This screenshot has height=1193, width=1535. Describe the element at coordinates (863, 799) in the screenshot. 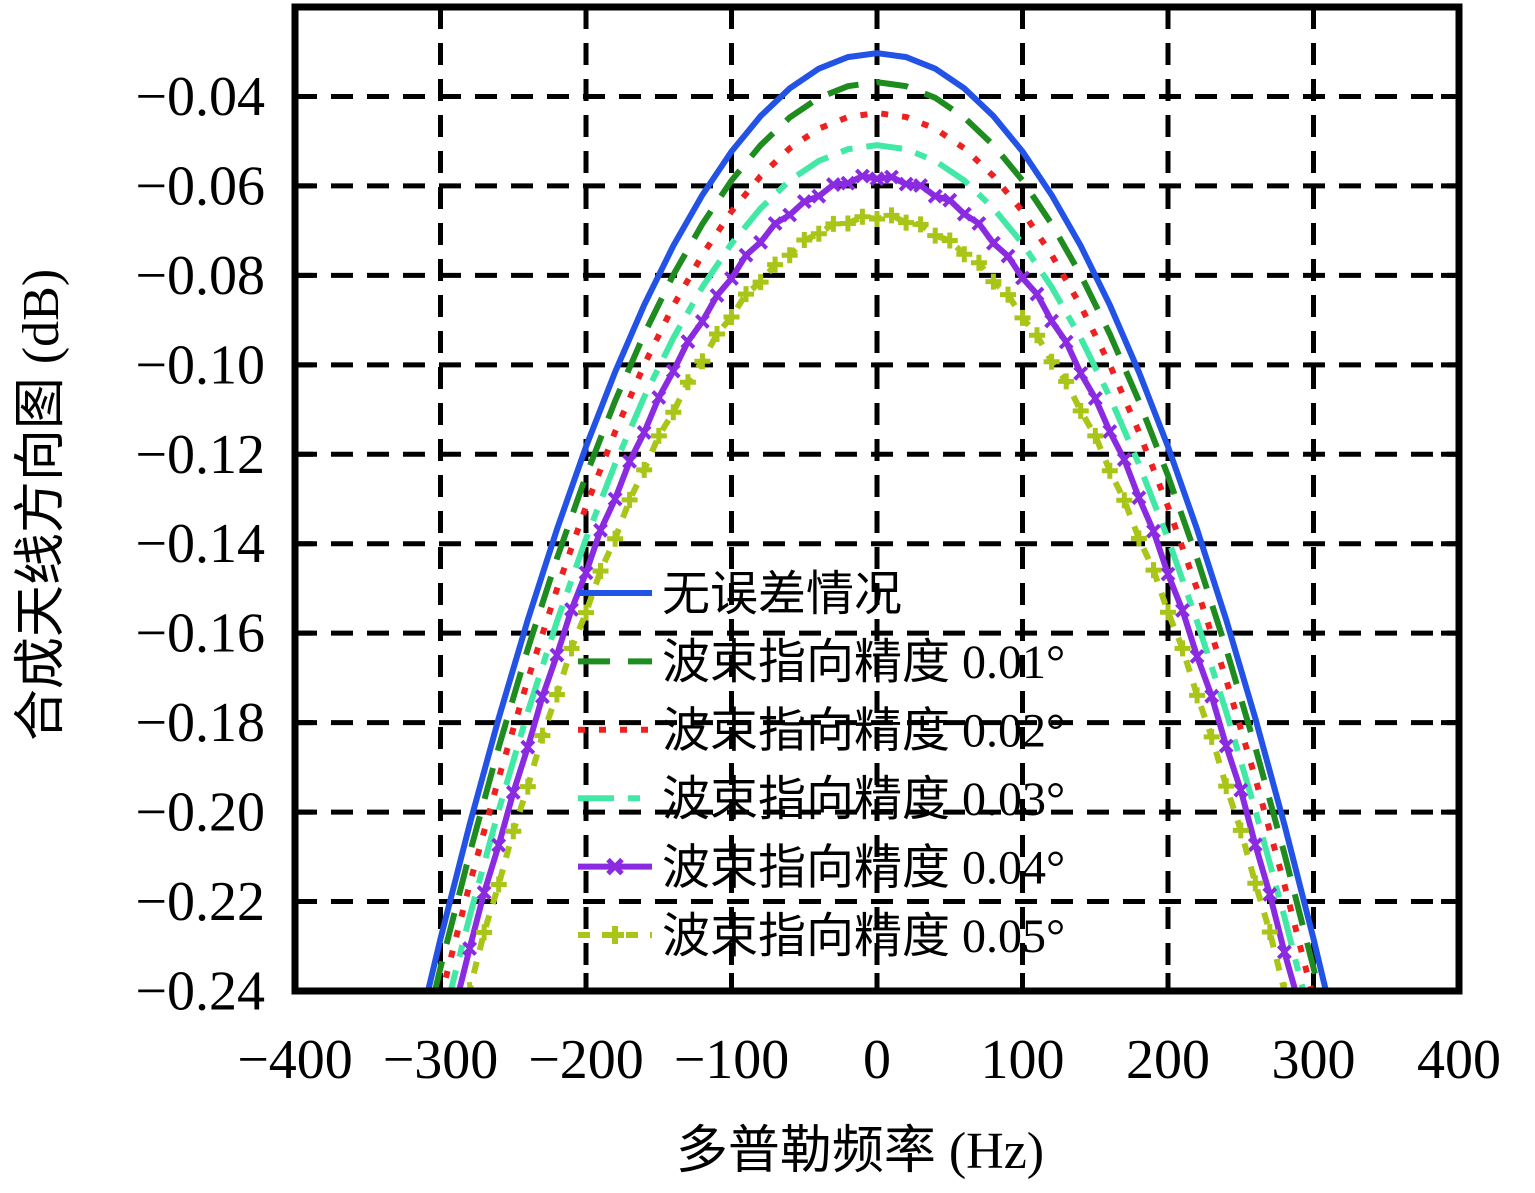

I see `legend-label: 波束指向精度 0.03°` at that location.